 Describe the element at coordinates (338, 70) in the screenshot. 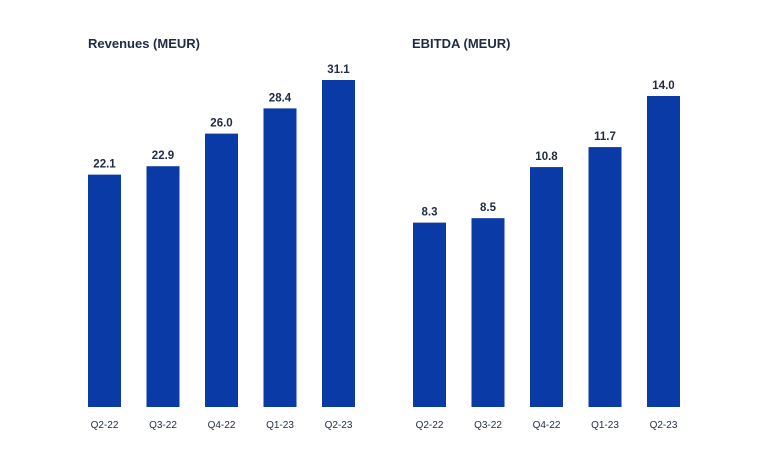

I see `revenues-value-label: 31.1` at that location.